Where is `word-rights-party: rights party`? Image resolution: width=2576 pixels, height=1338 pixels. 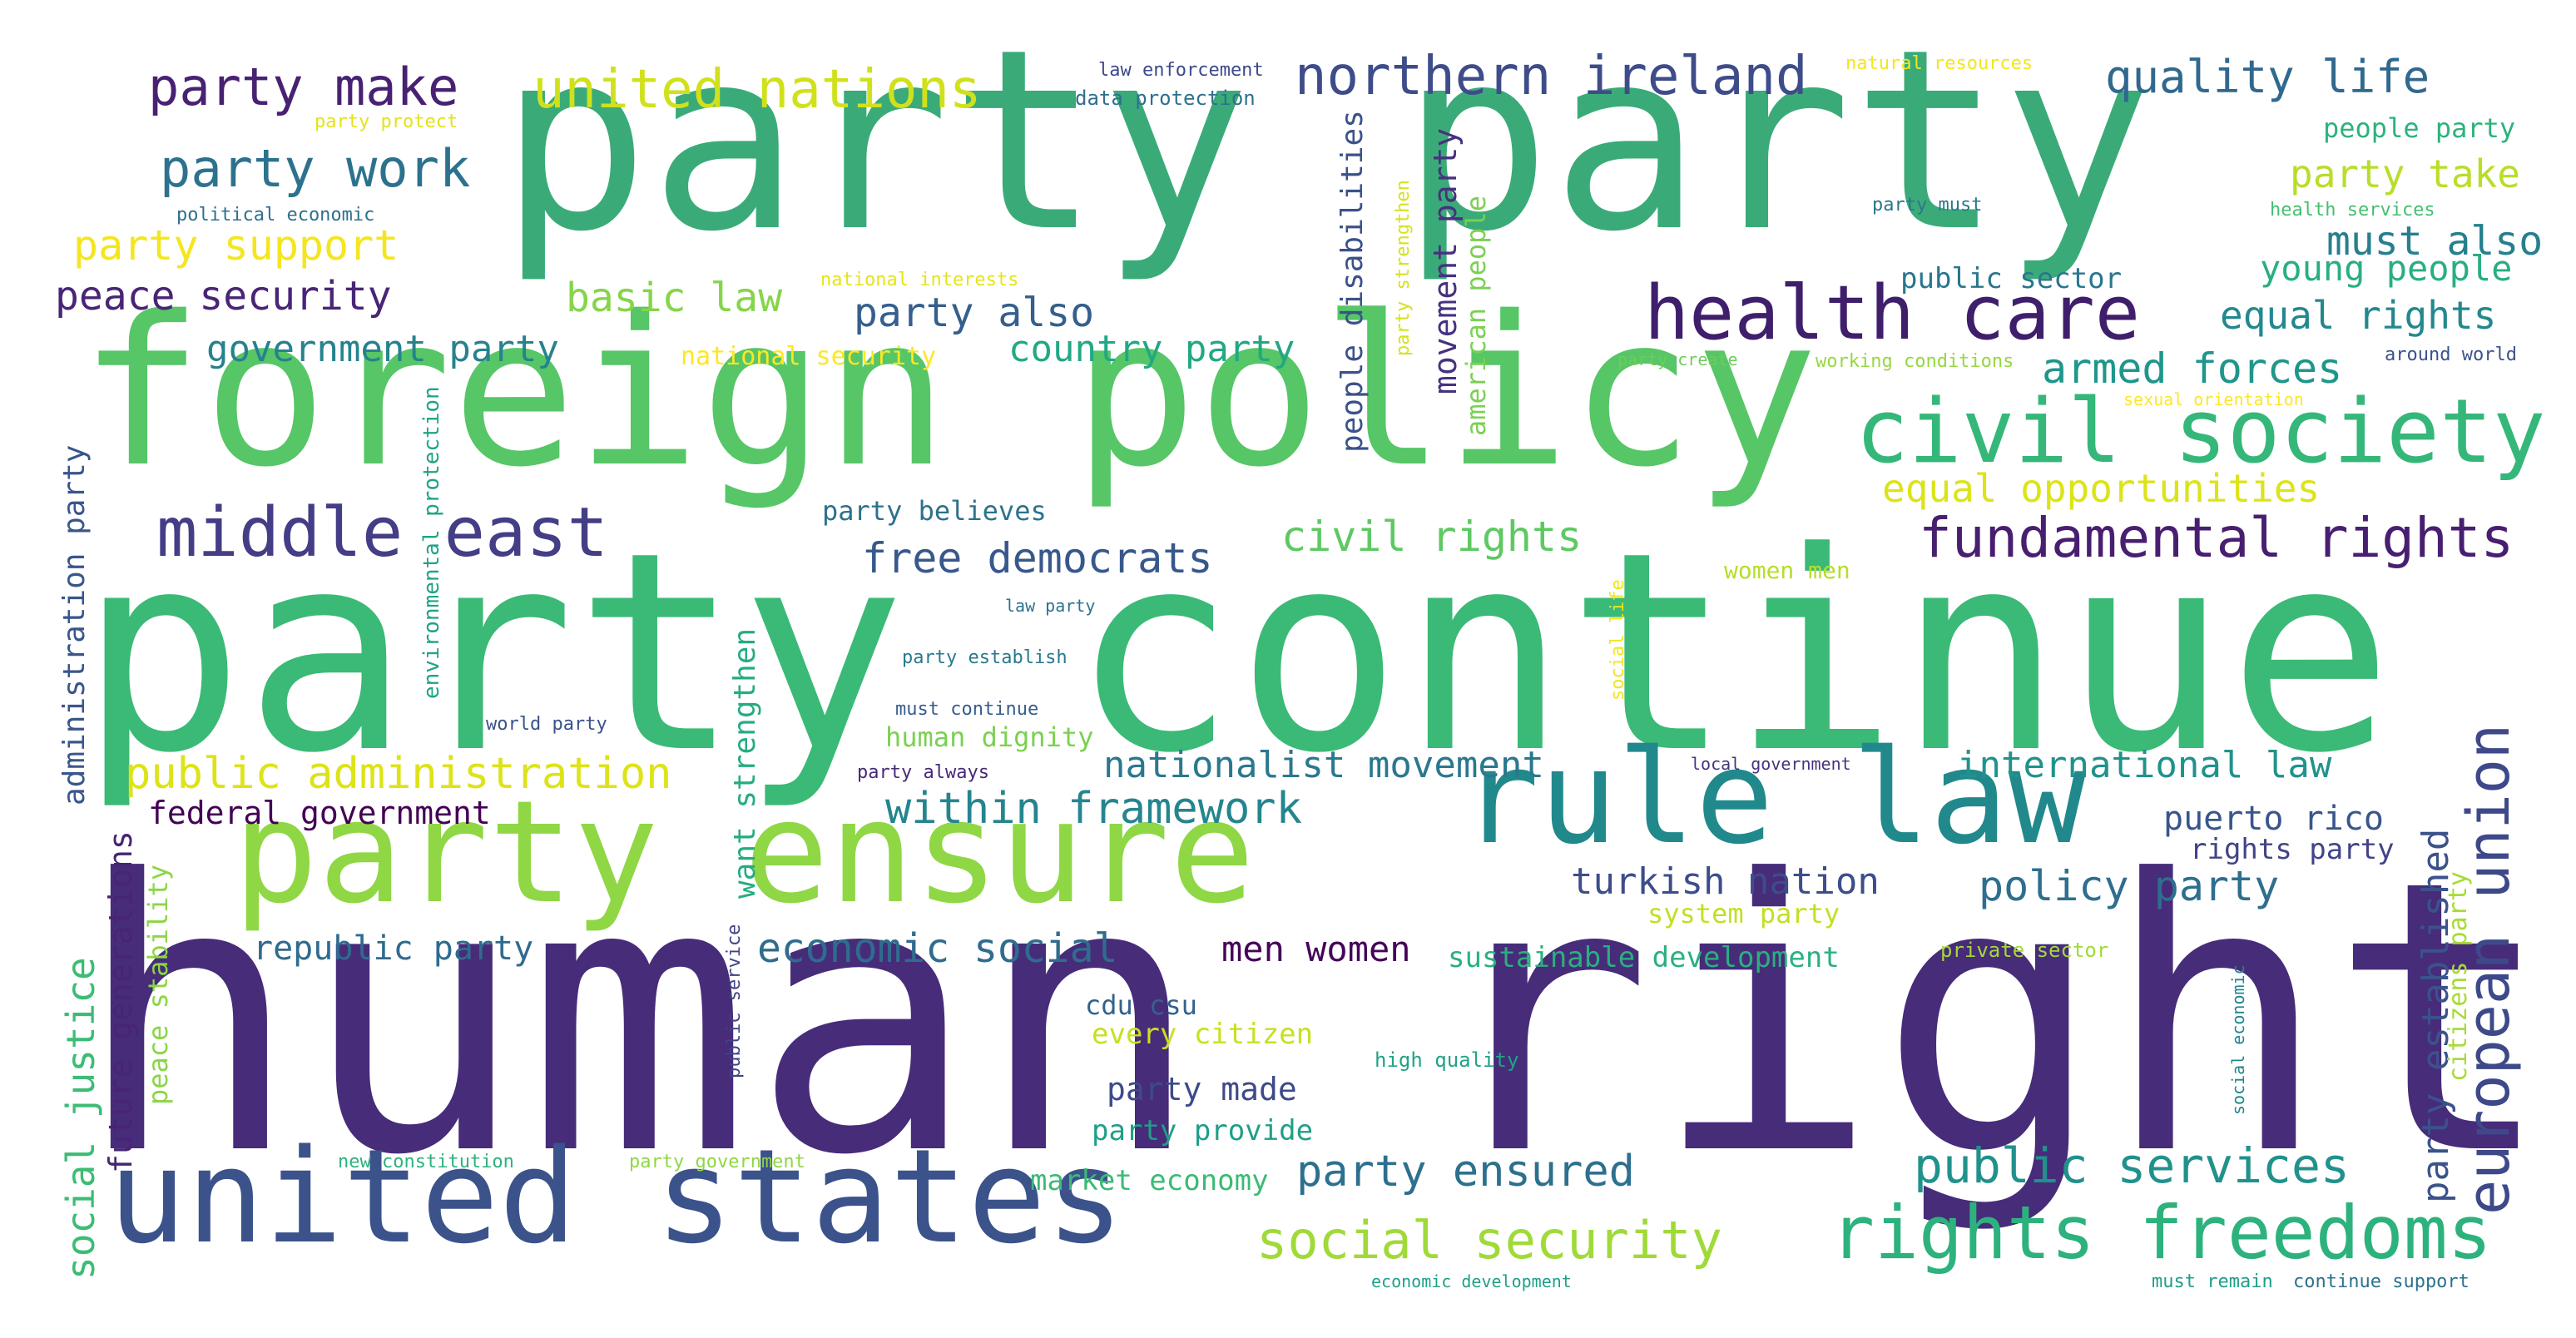
word-rights-party: rights party is located at coordinates (2292, 849).